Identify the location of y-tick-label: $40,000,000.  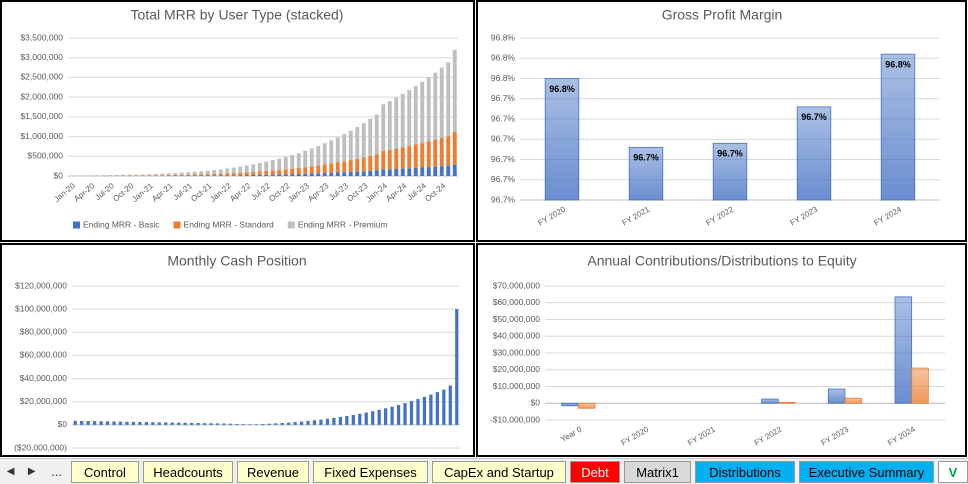
(44, 378).